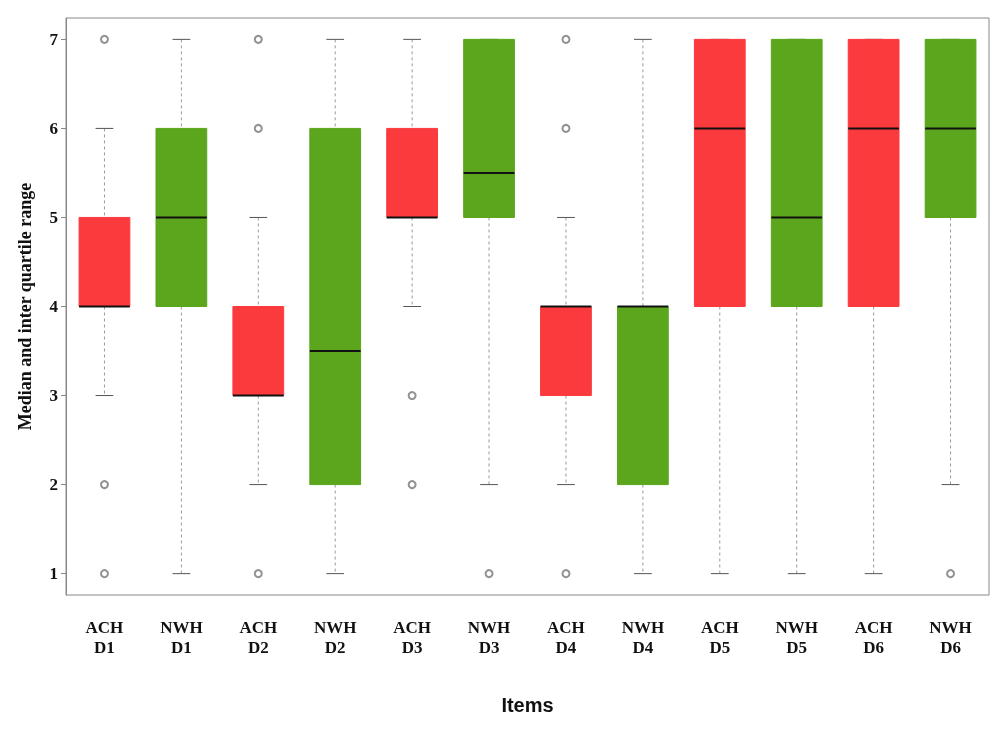  Describe the element at coordinates (643, 637) in the screenshot. I see `x-tick-label: NWH D4` at that location.